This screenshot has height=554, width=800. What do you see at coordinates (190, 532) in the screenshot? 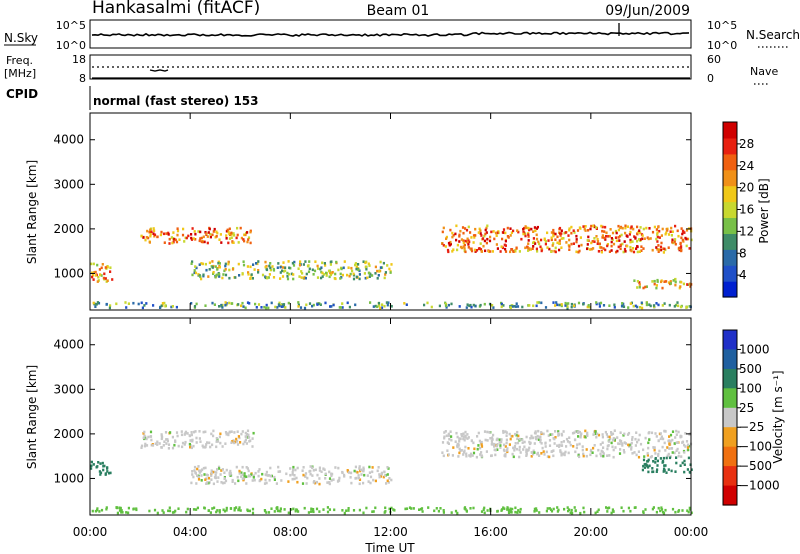
I see `x-tick-label: 04:00` at bounding box center [190, 532].